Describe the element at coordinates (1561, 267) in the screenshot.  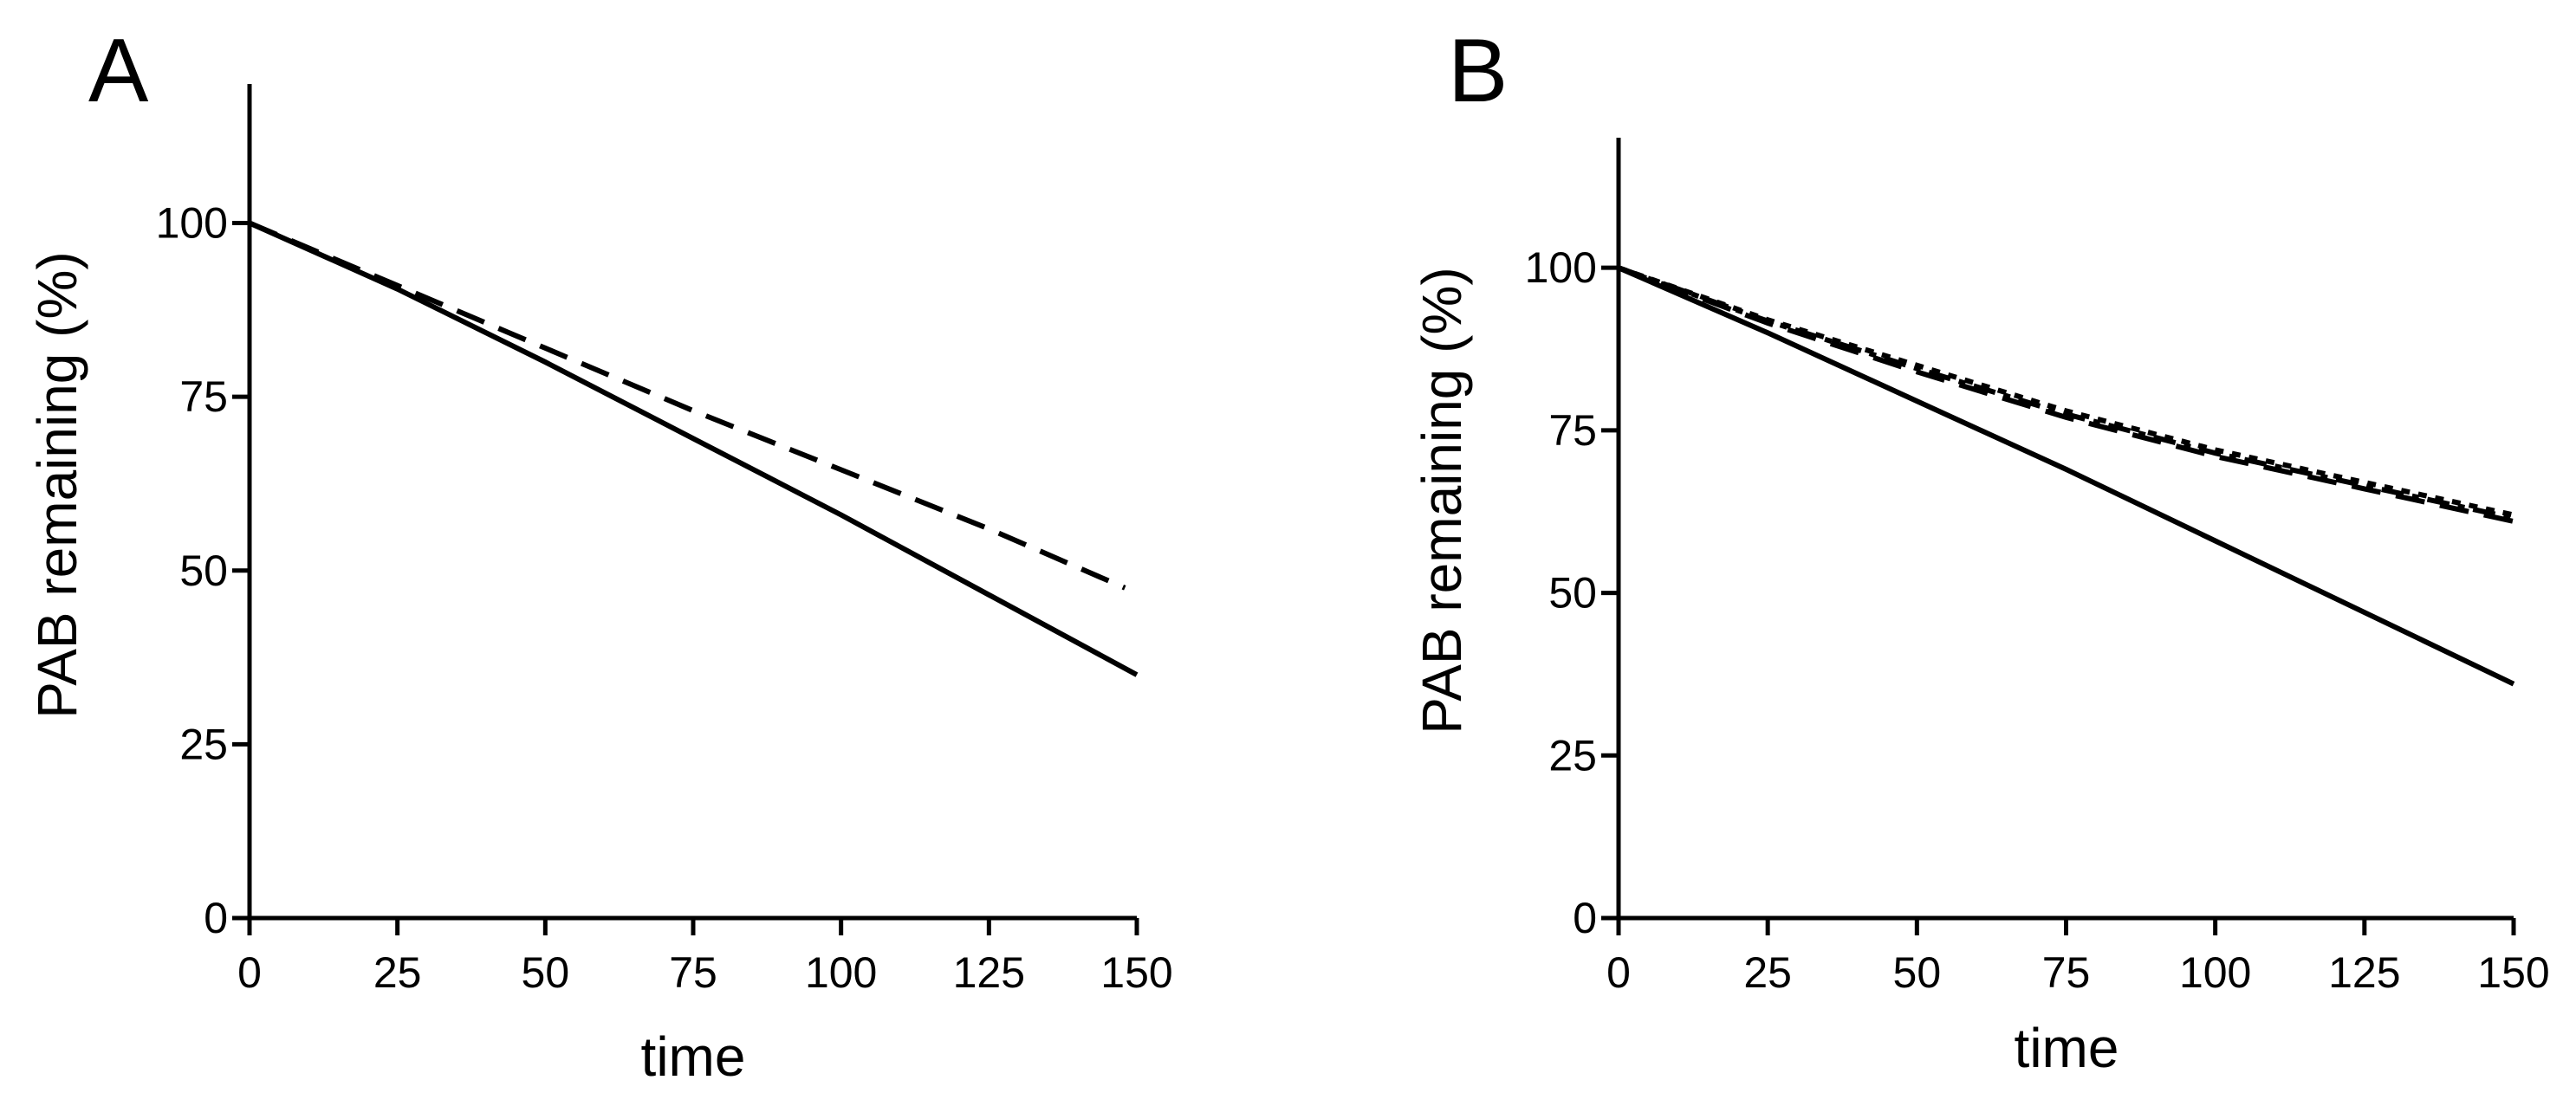
I see `y-tick-label-b-100: 100` at that location.